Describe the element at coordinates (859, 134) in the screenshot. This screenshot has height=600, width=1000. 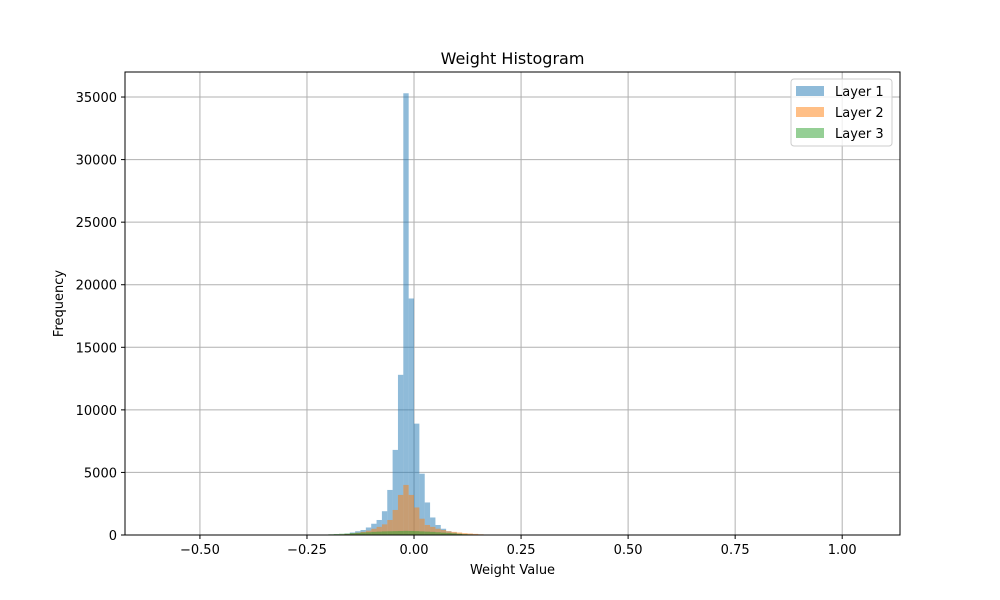
I see `legend-label: Layer 3` at that location.